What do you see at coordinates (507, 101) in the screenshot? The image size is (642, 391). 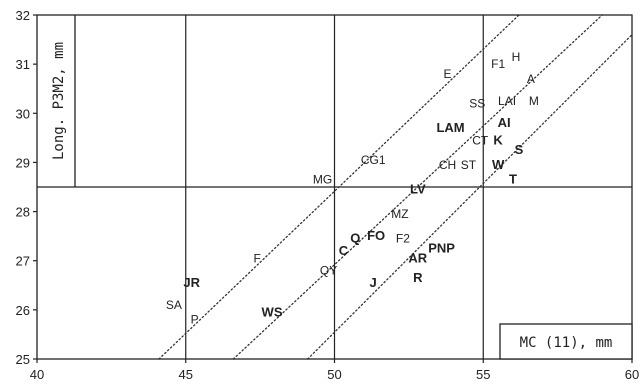 I see `point-label-lai: LAI` at bounding box center [507, 101].